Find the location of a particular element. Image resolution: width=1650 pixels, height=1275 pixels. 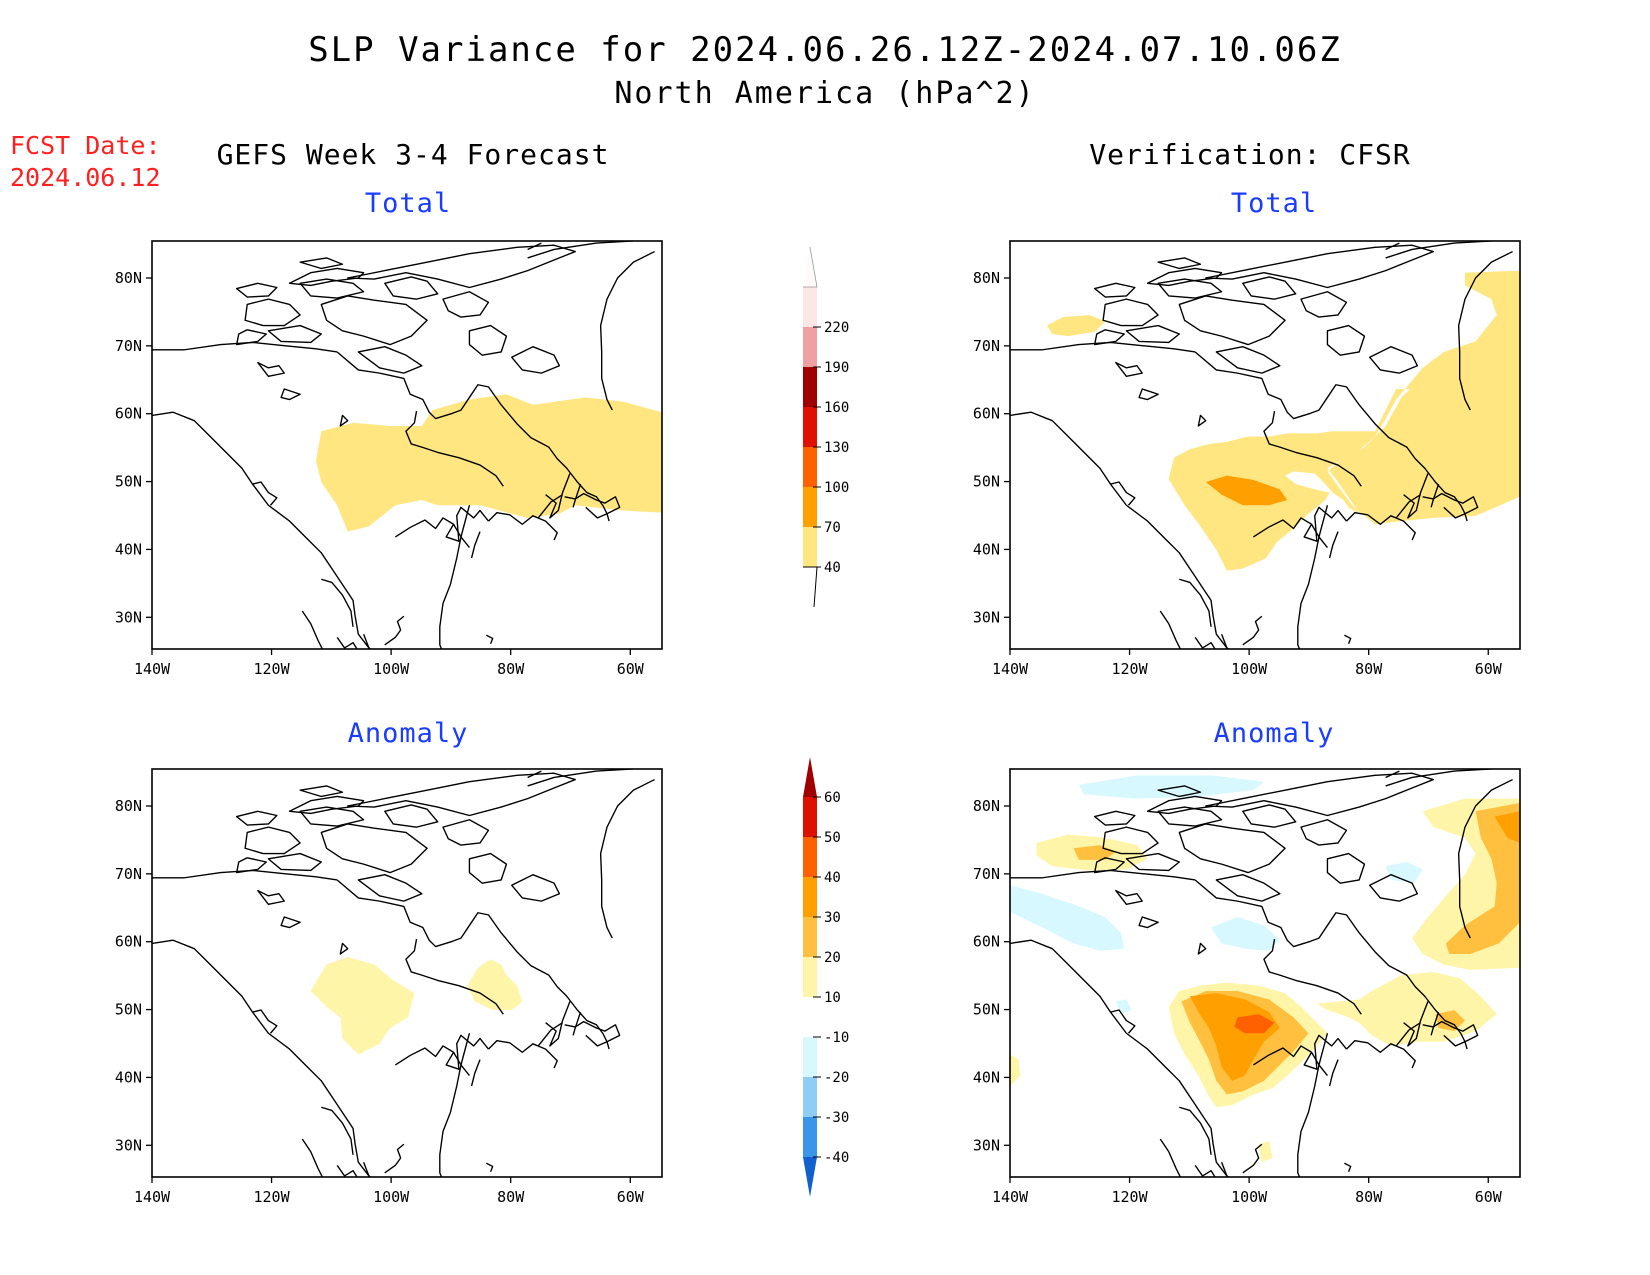

main-subtitle: North America (hPa^2) is located at coordinates (825, 93).